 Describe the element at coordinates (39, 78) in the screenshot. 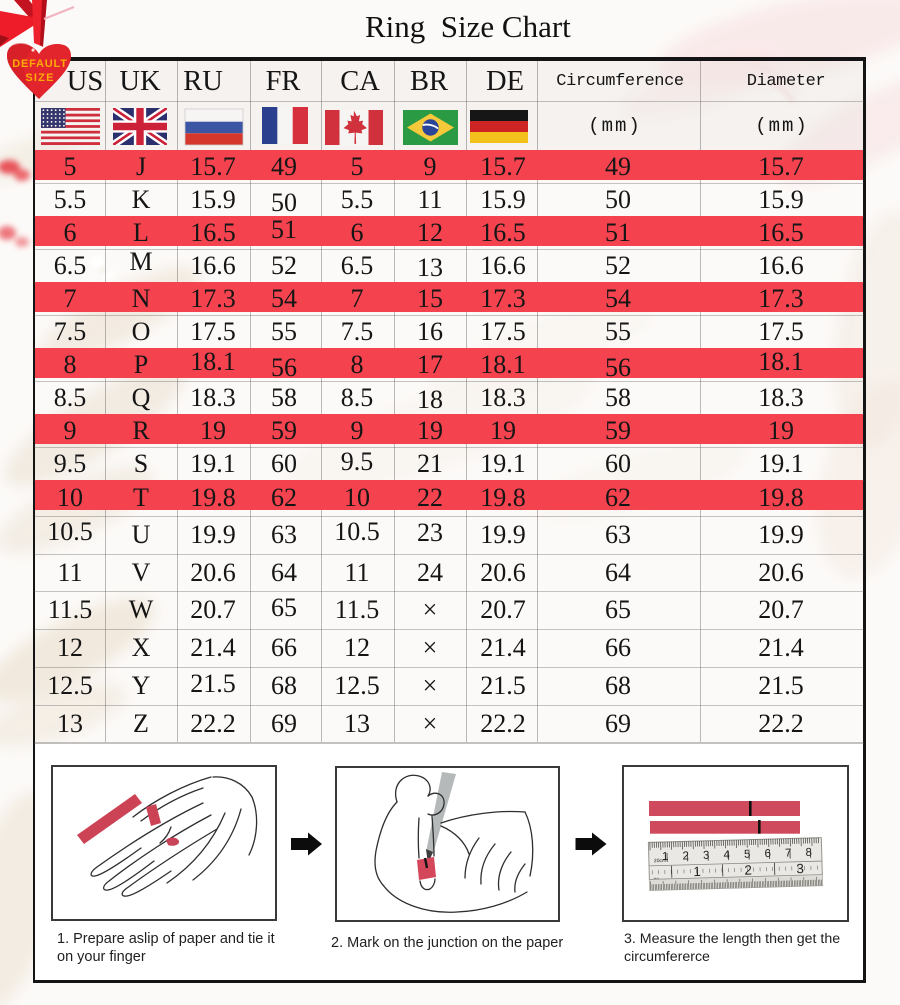

I see `svg-text: SIZE` at that location.